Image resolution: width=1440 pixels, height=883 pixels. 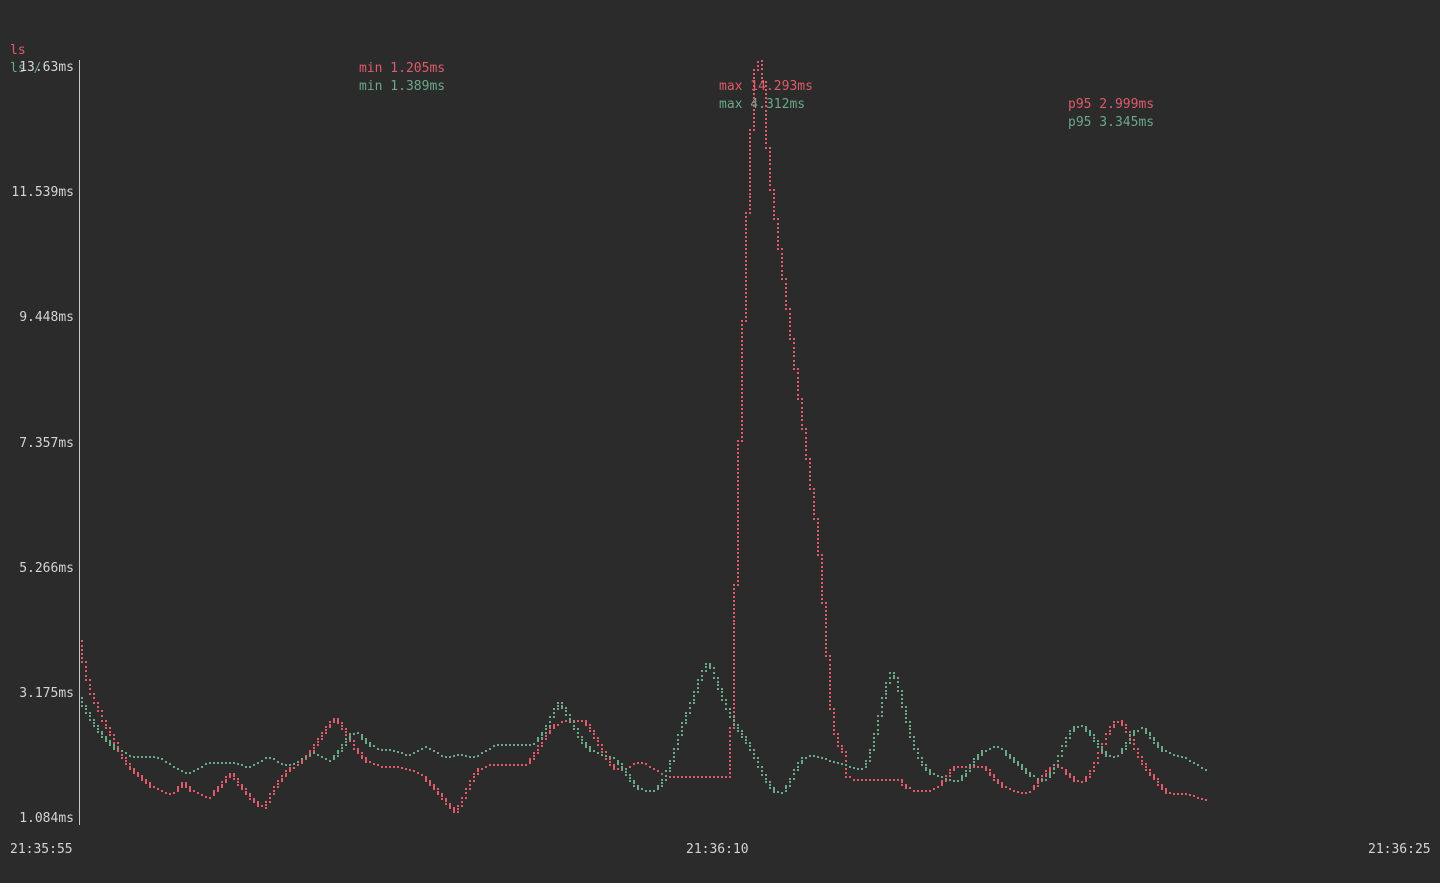 What do you see at coordinates (720, 68) in the screenshot?
I see `legend-row: ls min 1.205ms max 14.293ms p95 2.999ms` at bounding box center [720, 68].